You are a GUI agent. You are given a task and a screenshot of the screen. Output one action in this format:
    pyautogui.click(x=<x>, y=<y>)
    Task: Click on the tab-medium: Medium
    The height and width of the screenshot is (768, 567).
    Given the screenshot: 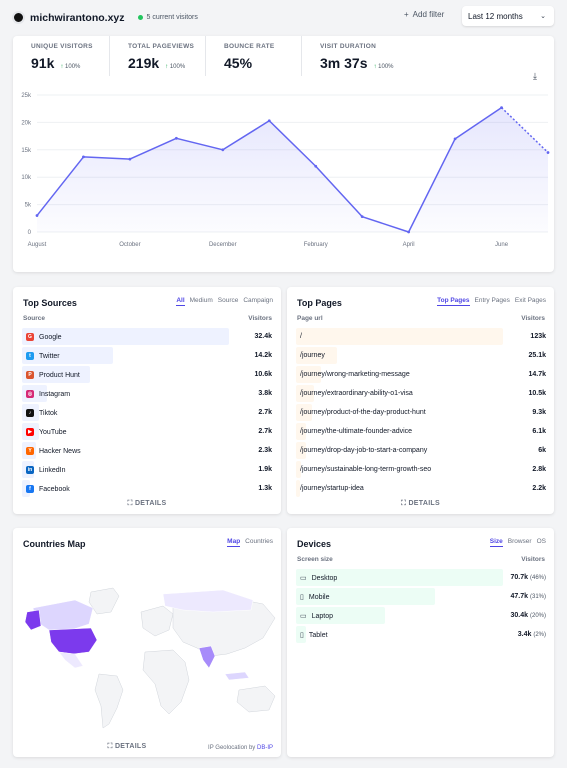 What is the action you would take?
    pyautogui.click(x=201, y=300)
    